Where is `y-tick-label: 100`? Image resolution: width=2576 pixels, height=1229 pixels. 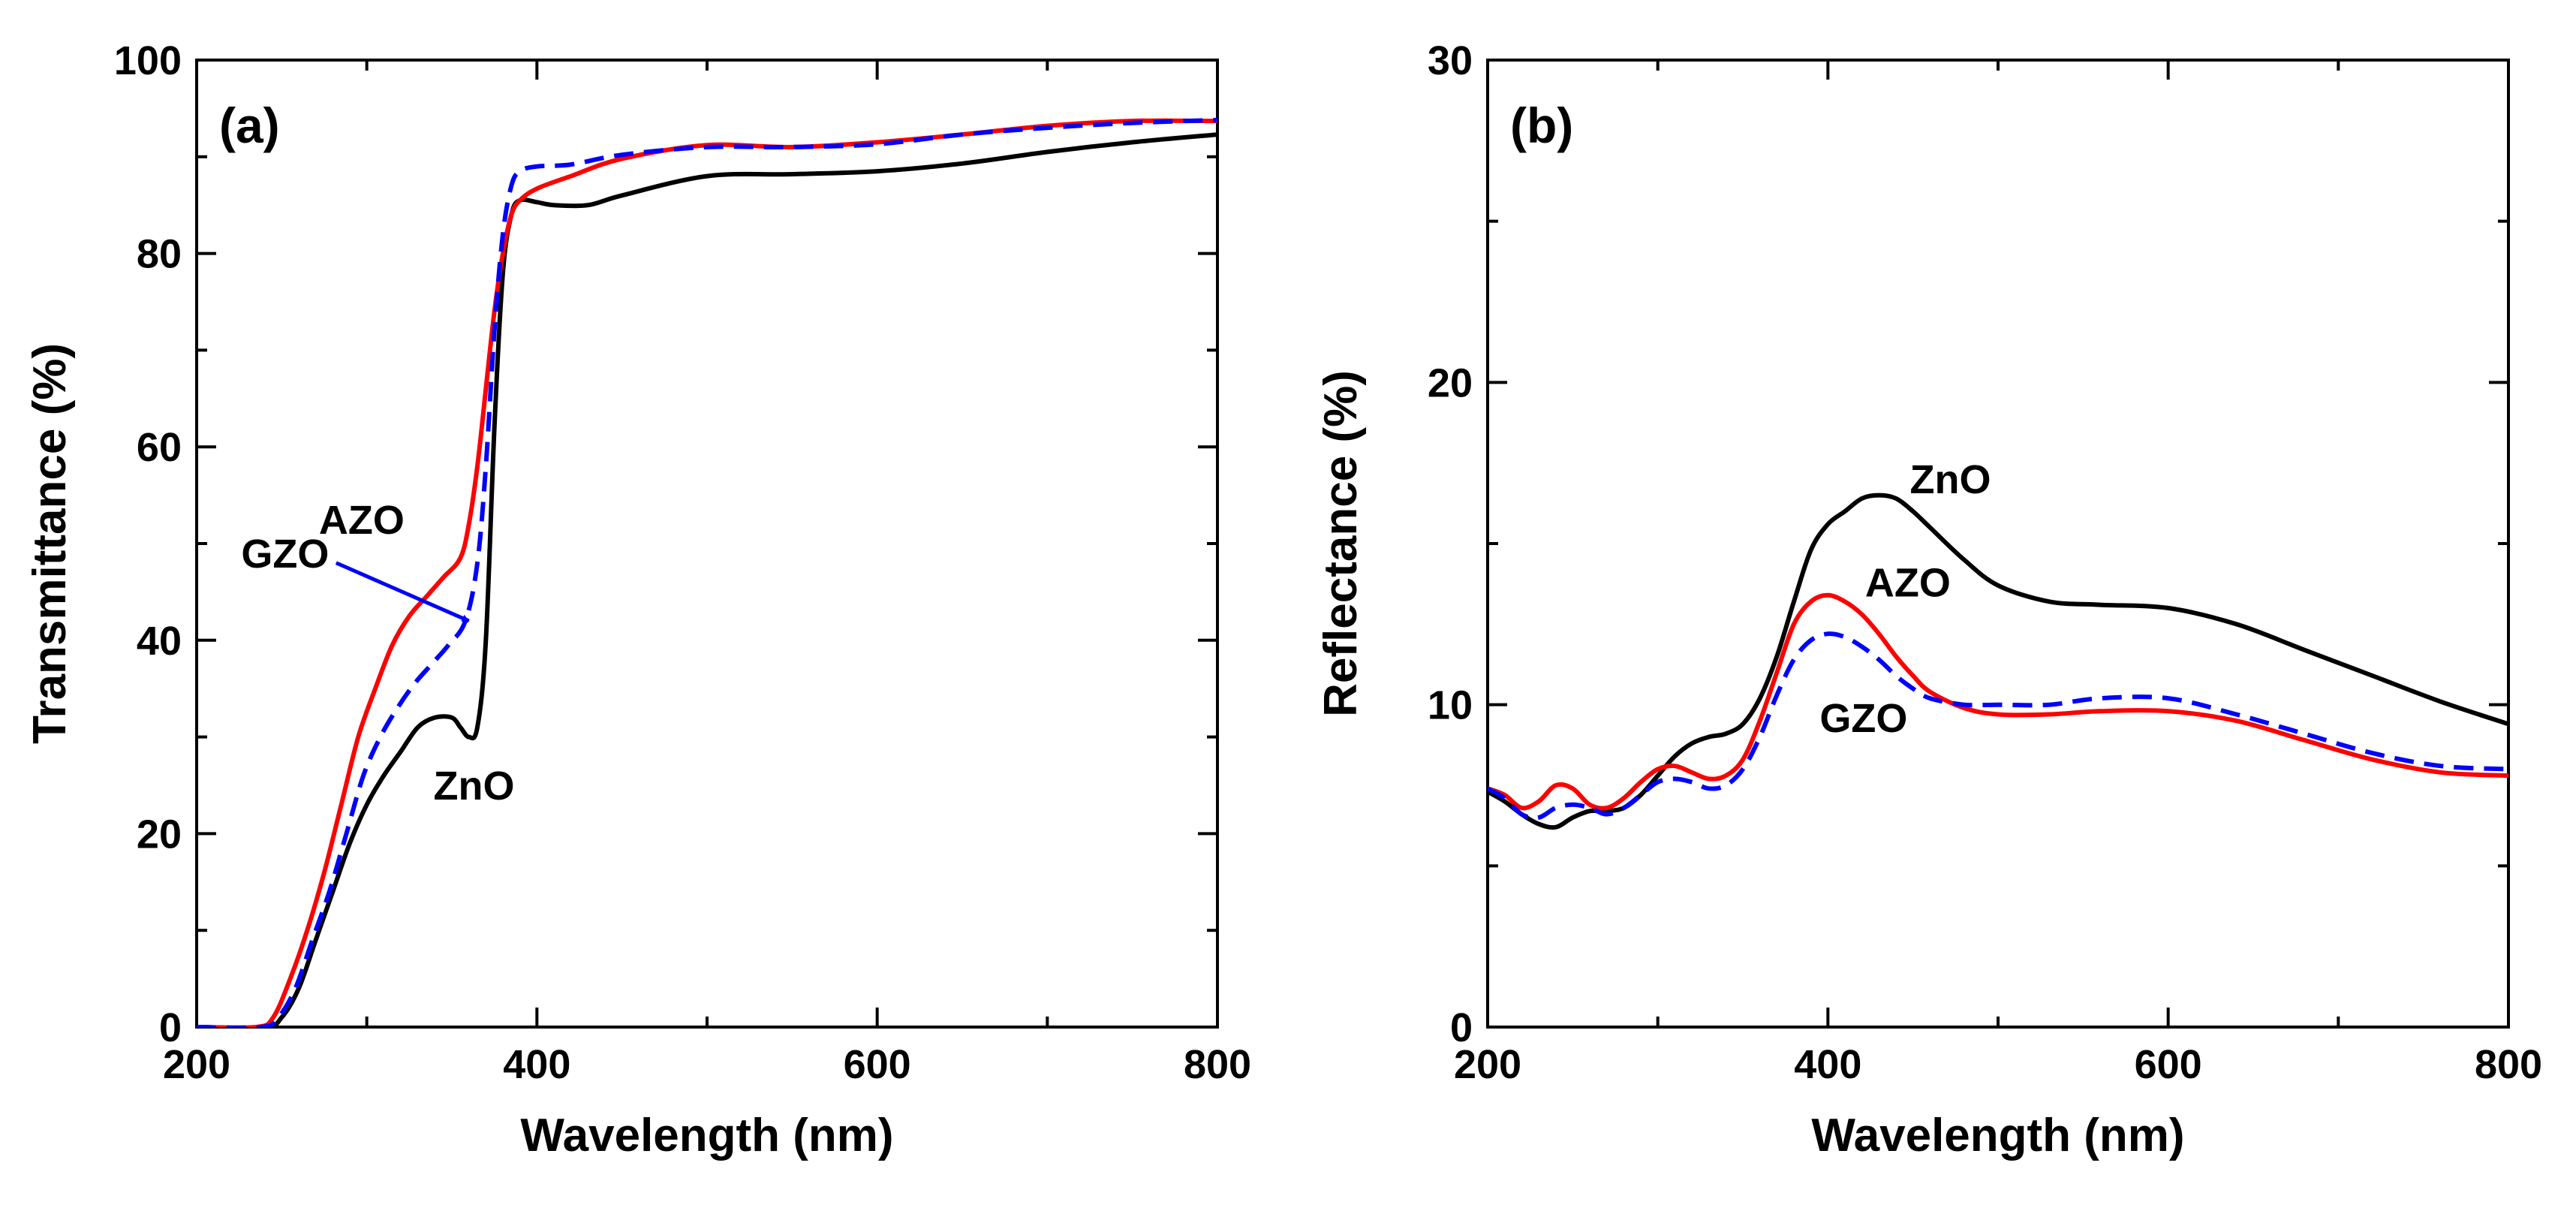
y-tick-label: 100 is located at coordinates (148, 60).